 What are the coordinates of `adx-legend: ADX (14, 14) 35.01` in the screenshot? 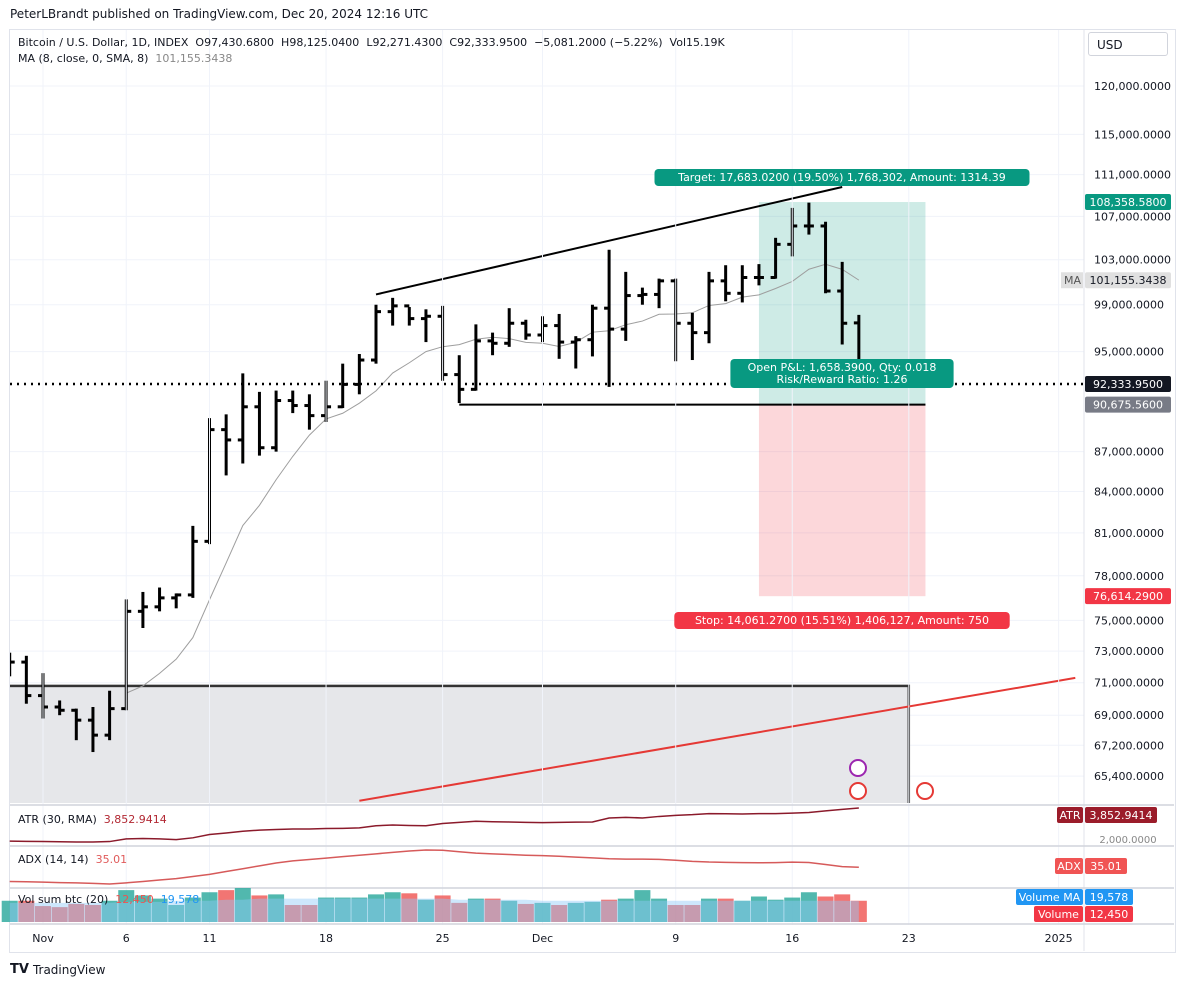 It's located at (72, 859).